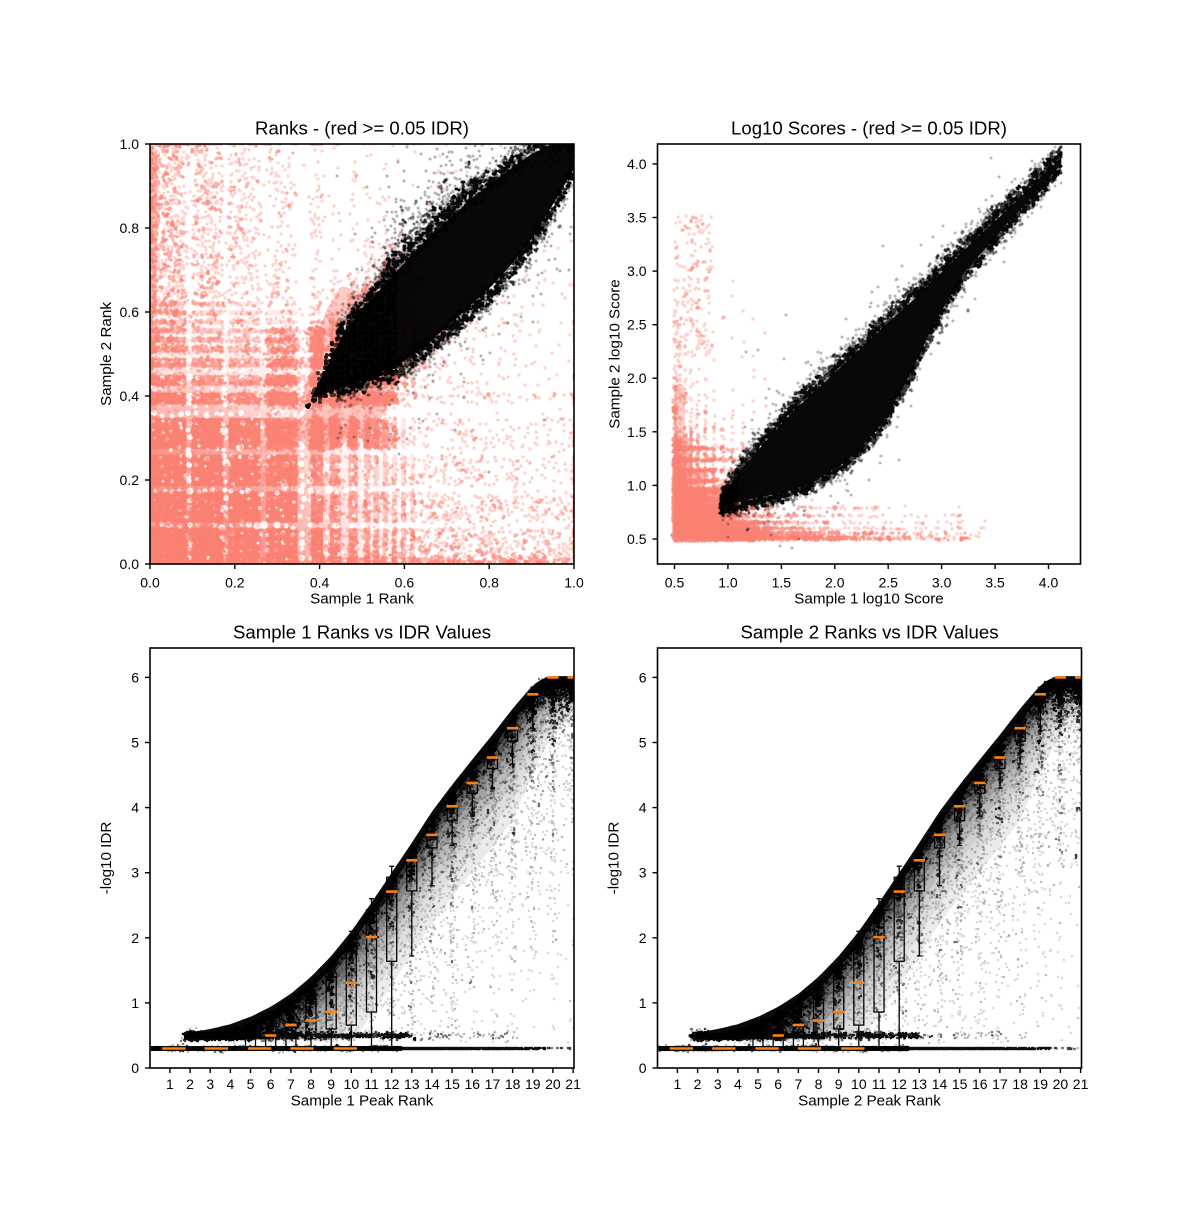 This screenshot has width=1200, height=1205. I want to click on svg-text: Sample 1 Peak Rank, so click(362, 1101).